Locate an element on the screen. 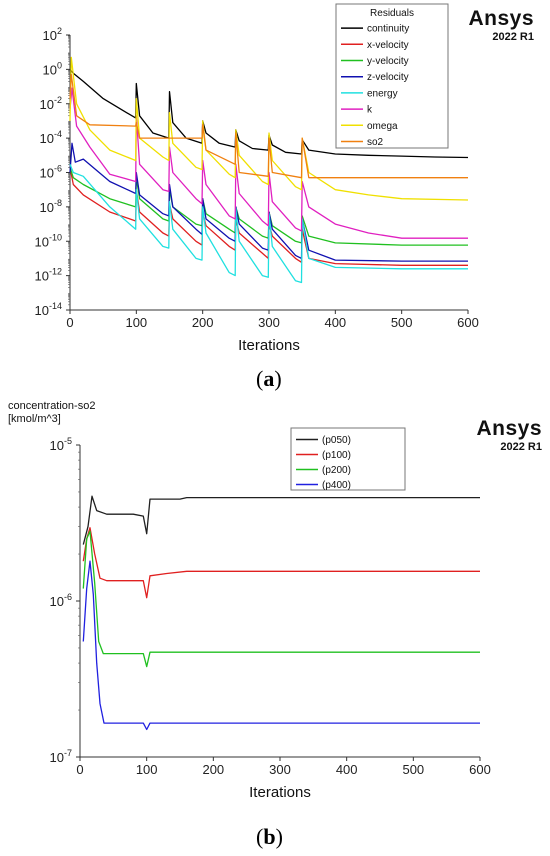  series-line-energy is located at coordinates (268, 224).